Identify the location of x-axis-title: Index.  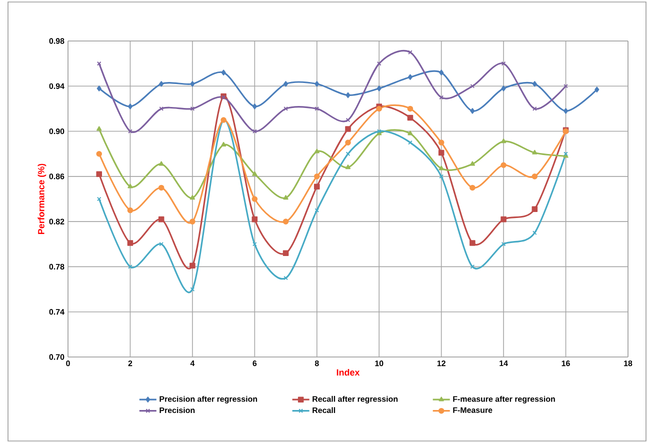
(348, 372).